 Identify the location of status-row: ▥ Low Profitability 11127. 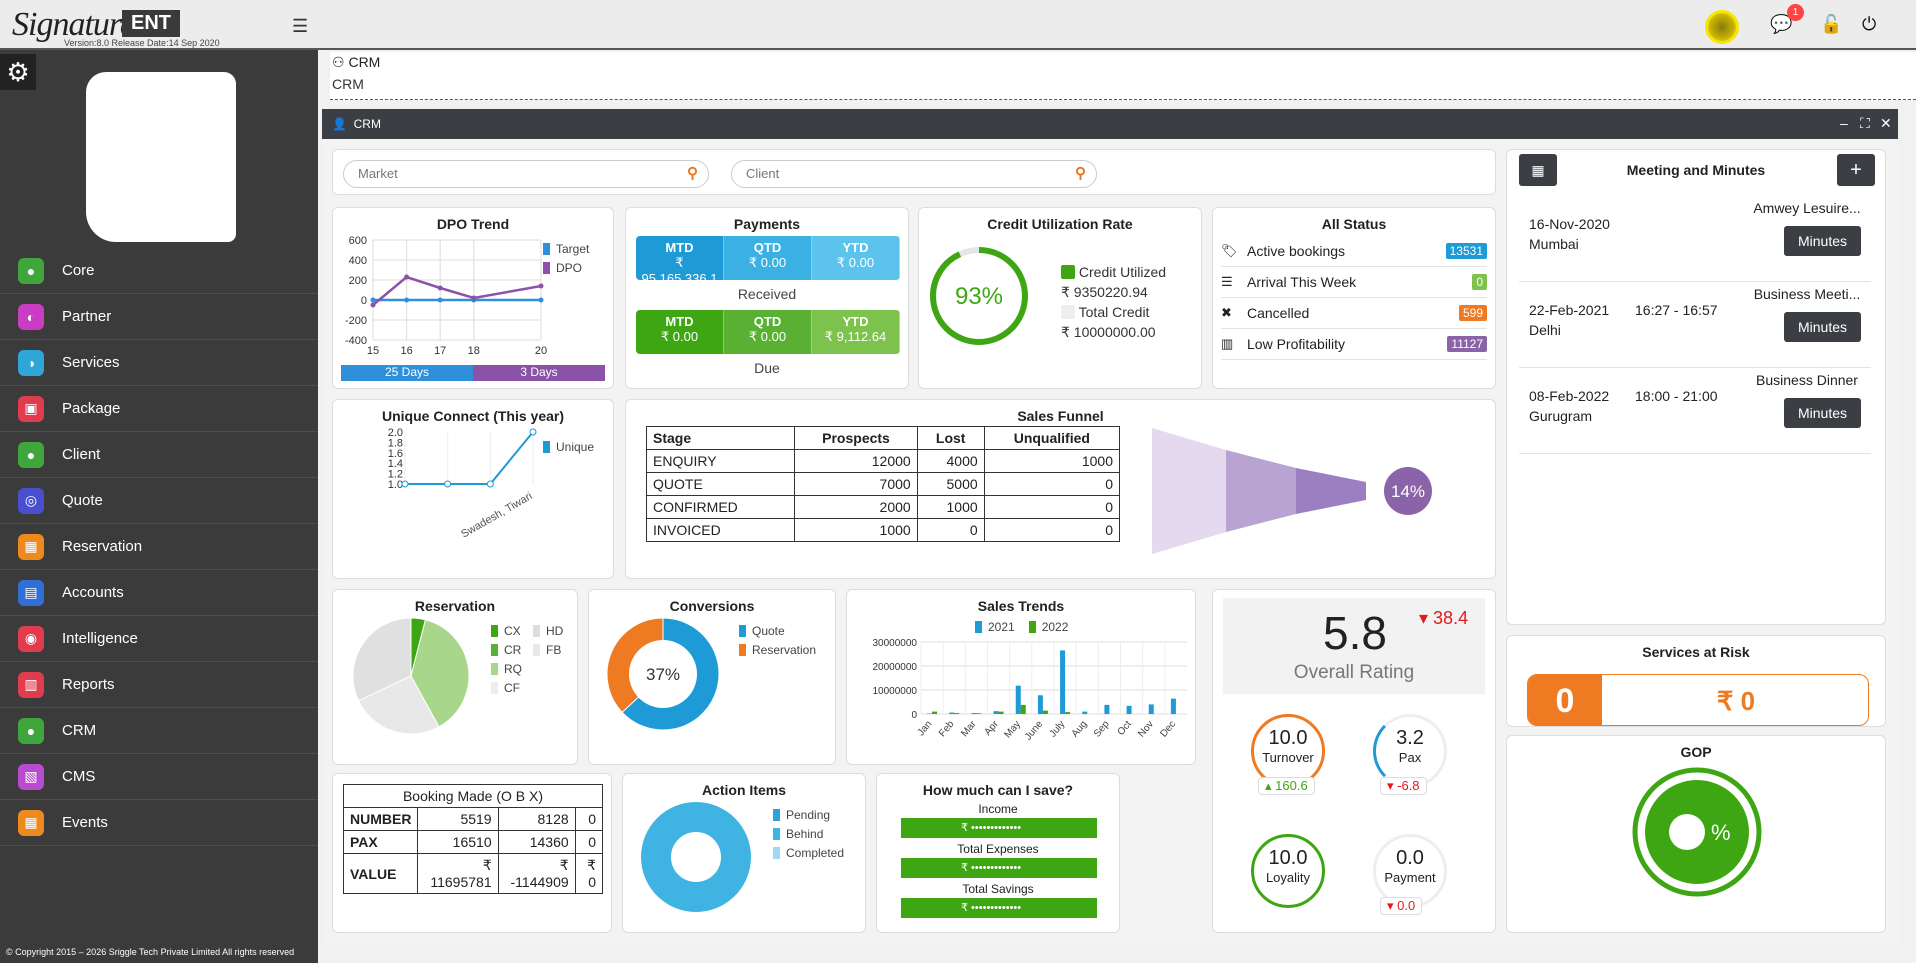
(1354, 344).